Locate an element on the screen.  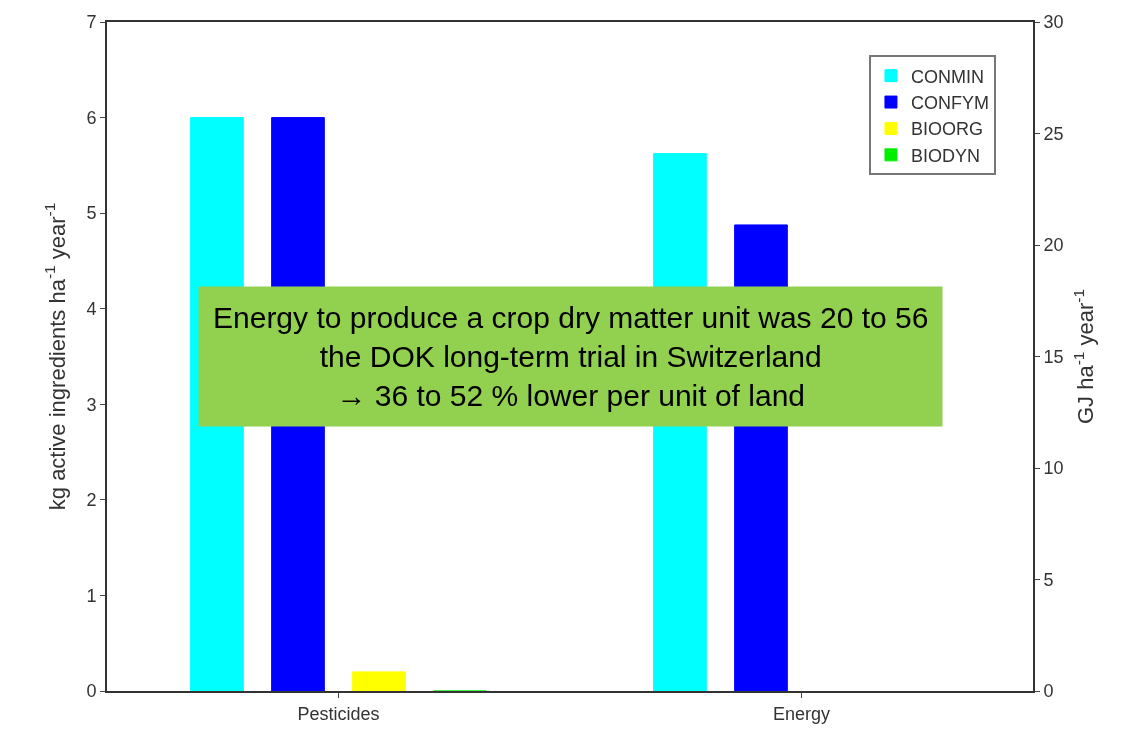
y-tick-label: 2 is located at coordinates (91, 500).